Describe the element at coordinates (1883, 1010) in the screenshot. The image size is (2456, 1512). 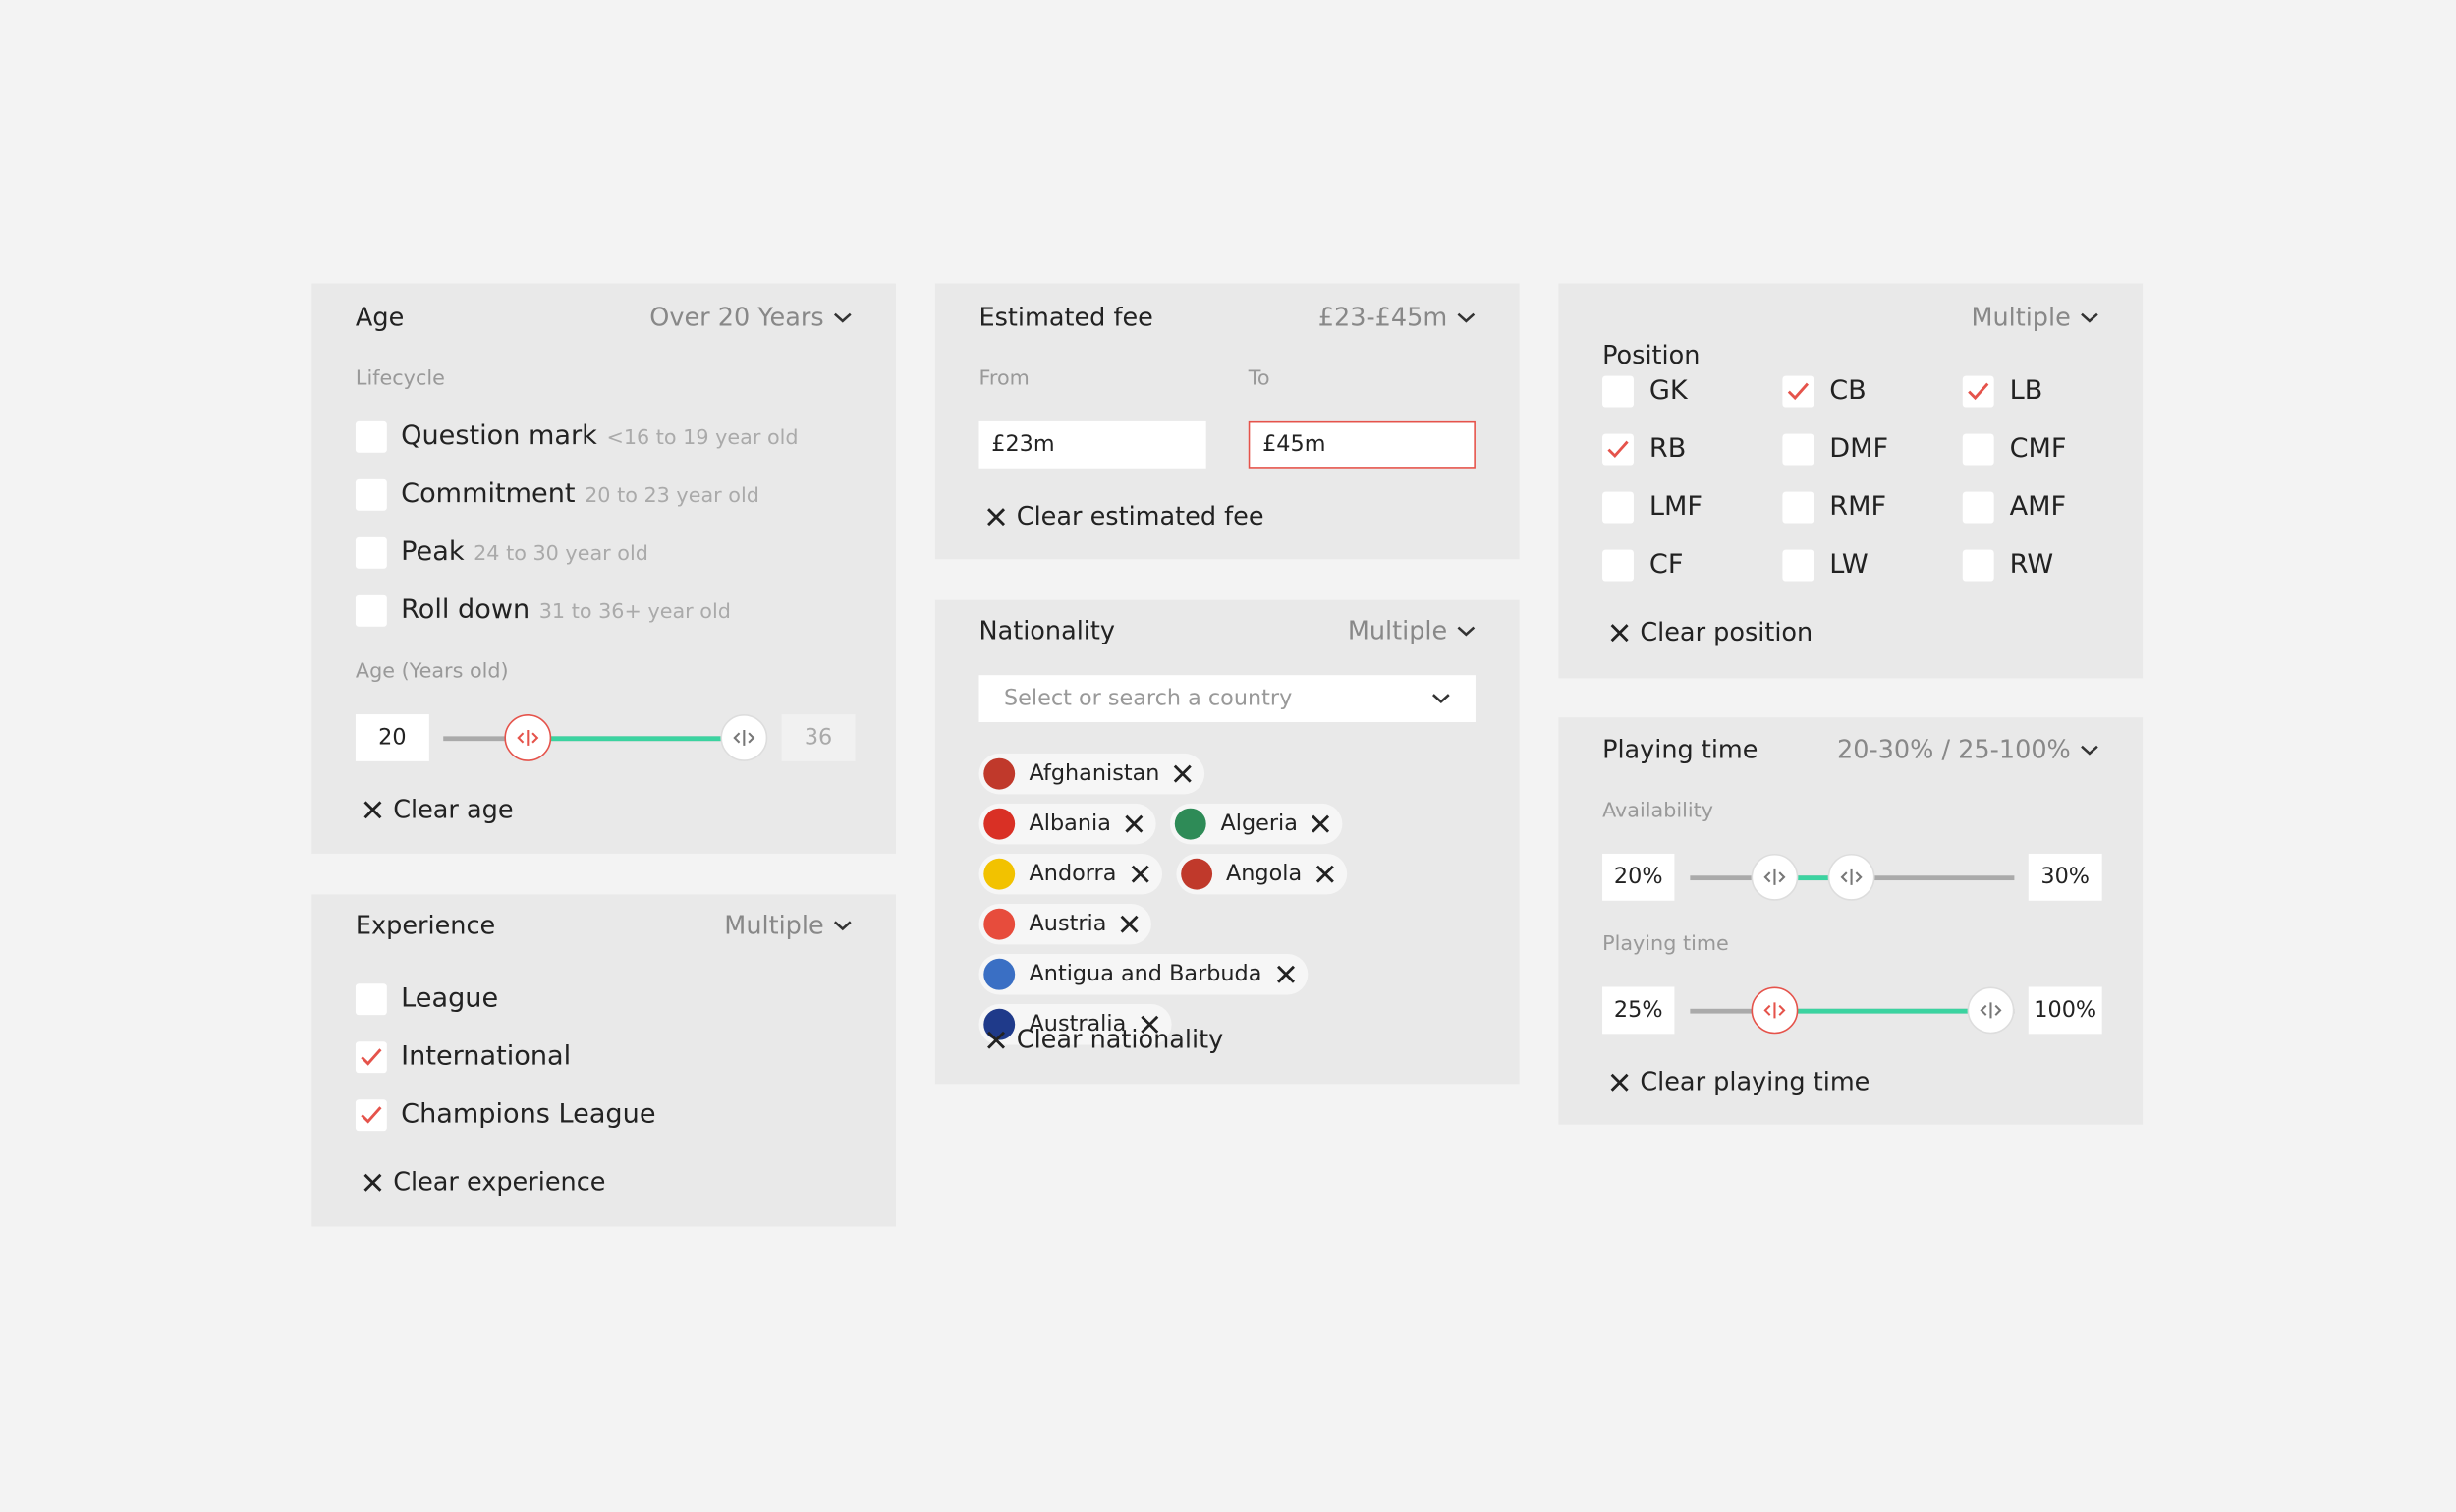
I see `slider-range` at that location.